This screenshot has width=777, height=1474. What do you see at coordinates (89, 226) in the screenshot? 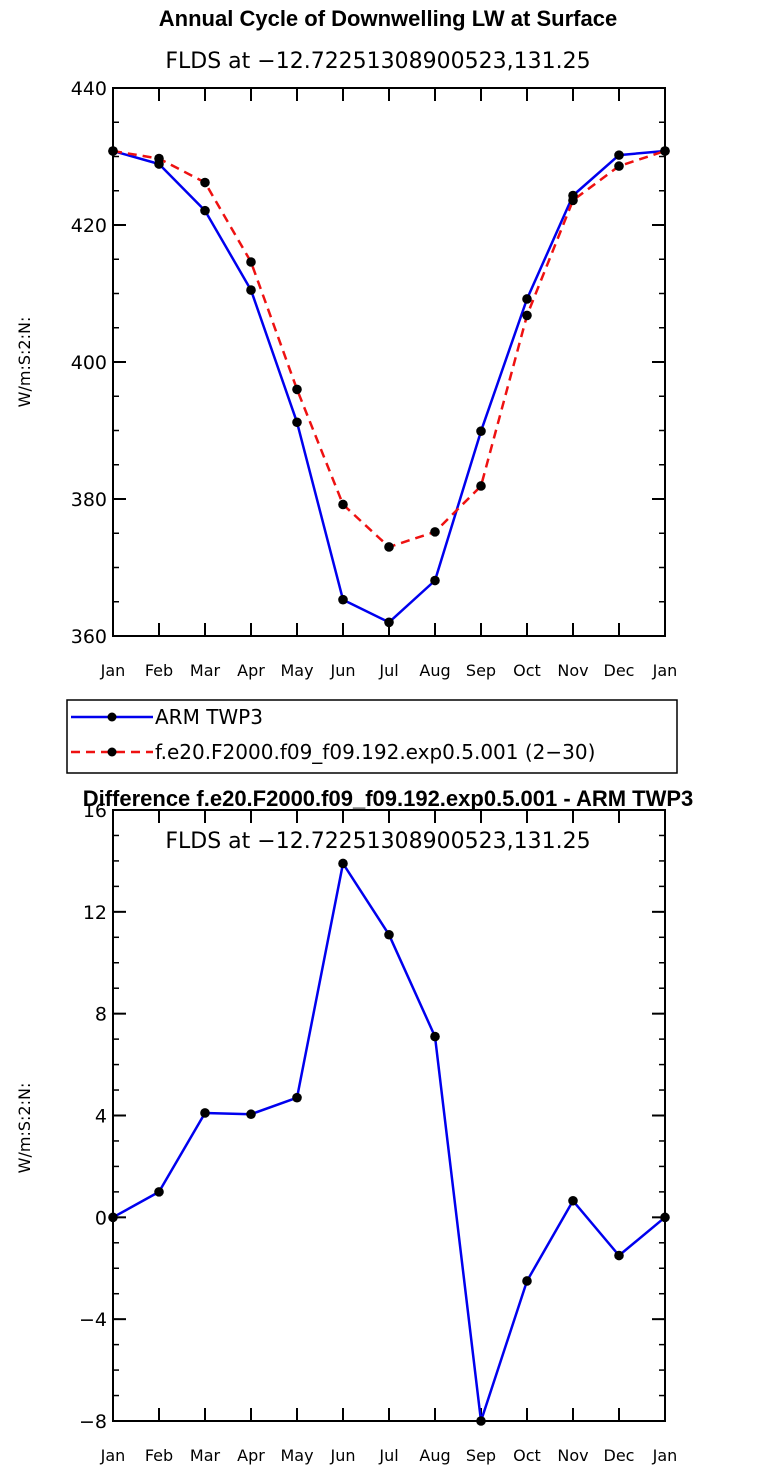
I see `chart1-y-tick-label: 420` at bounding box center [89, 226].